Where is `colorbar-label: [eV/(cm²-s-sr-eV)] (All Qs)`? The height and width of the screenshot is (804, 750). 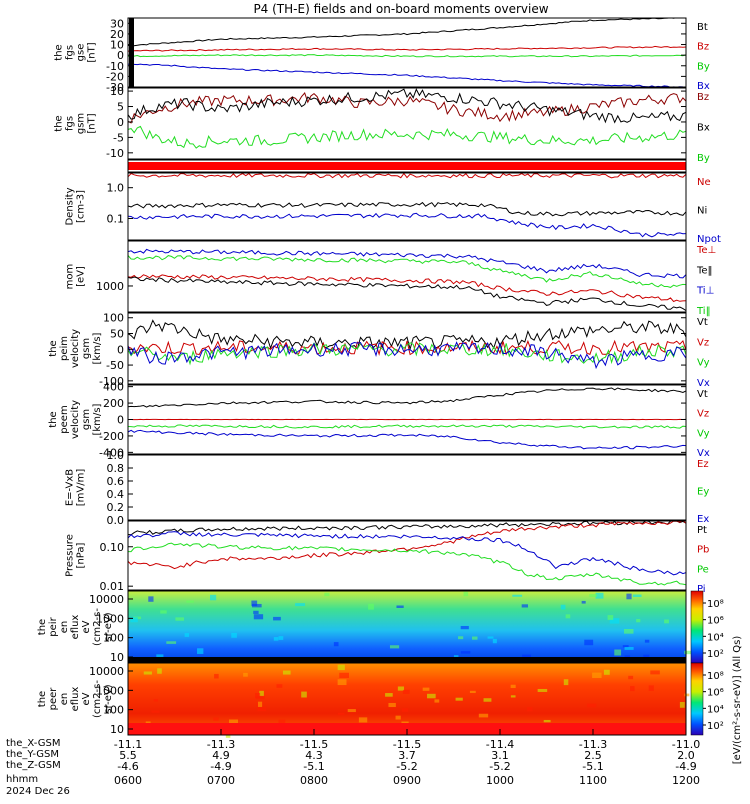
colorbar-label: [eV/(cm²-s-sr-eV)] (All Qs) is located at coordinates (737, 700).